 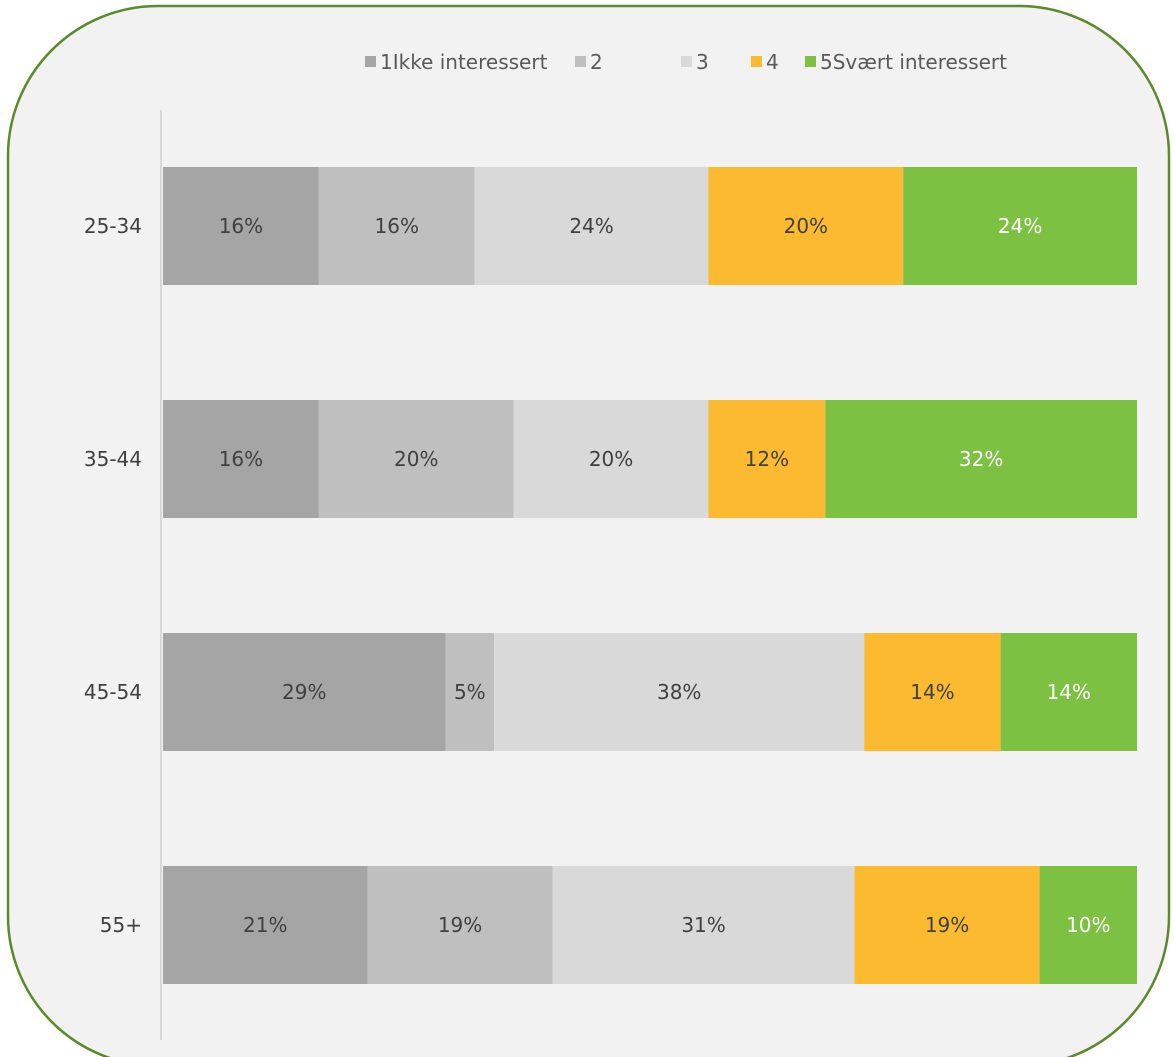 What do you see at coordinates (772, 62) in the screenshot?
I see `legend-label-4: 4` at bounding box center [772, 62].